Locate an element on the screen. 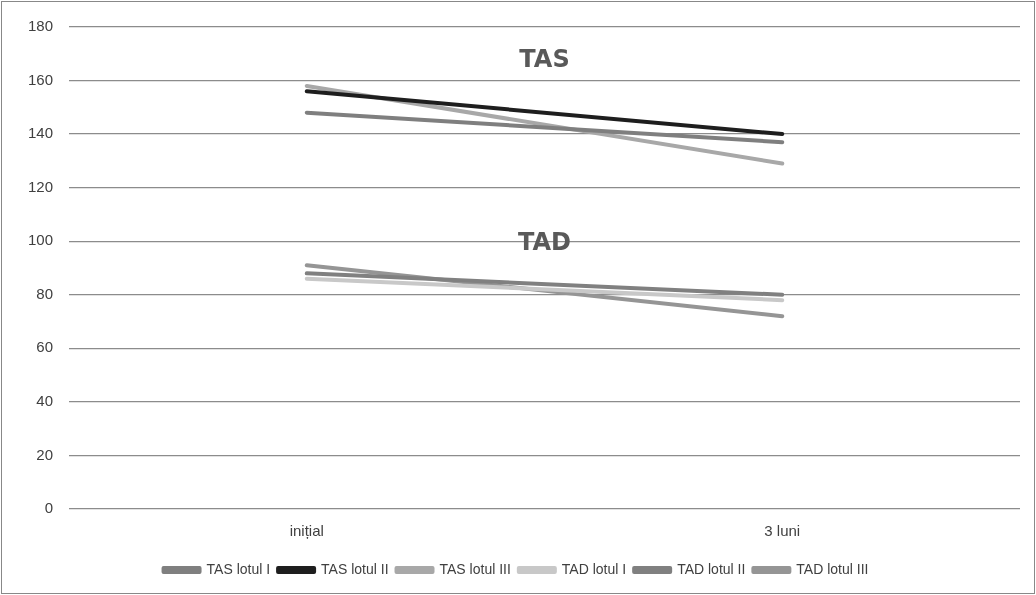  x-tick-label: inițial is located at coordinates (306, 531).